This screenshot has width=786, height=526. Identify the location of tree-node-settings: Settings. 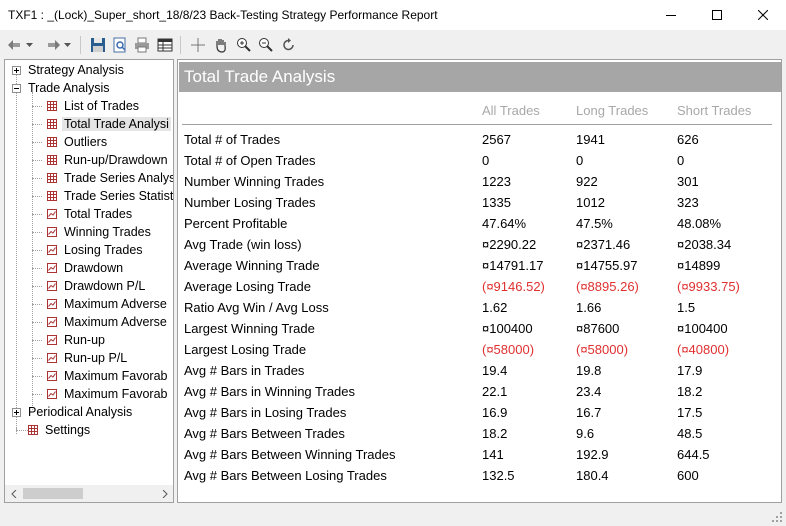
(60, 430).